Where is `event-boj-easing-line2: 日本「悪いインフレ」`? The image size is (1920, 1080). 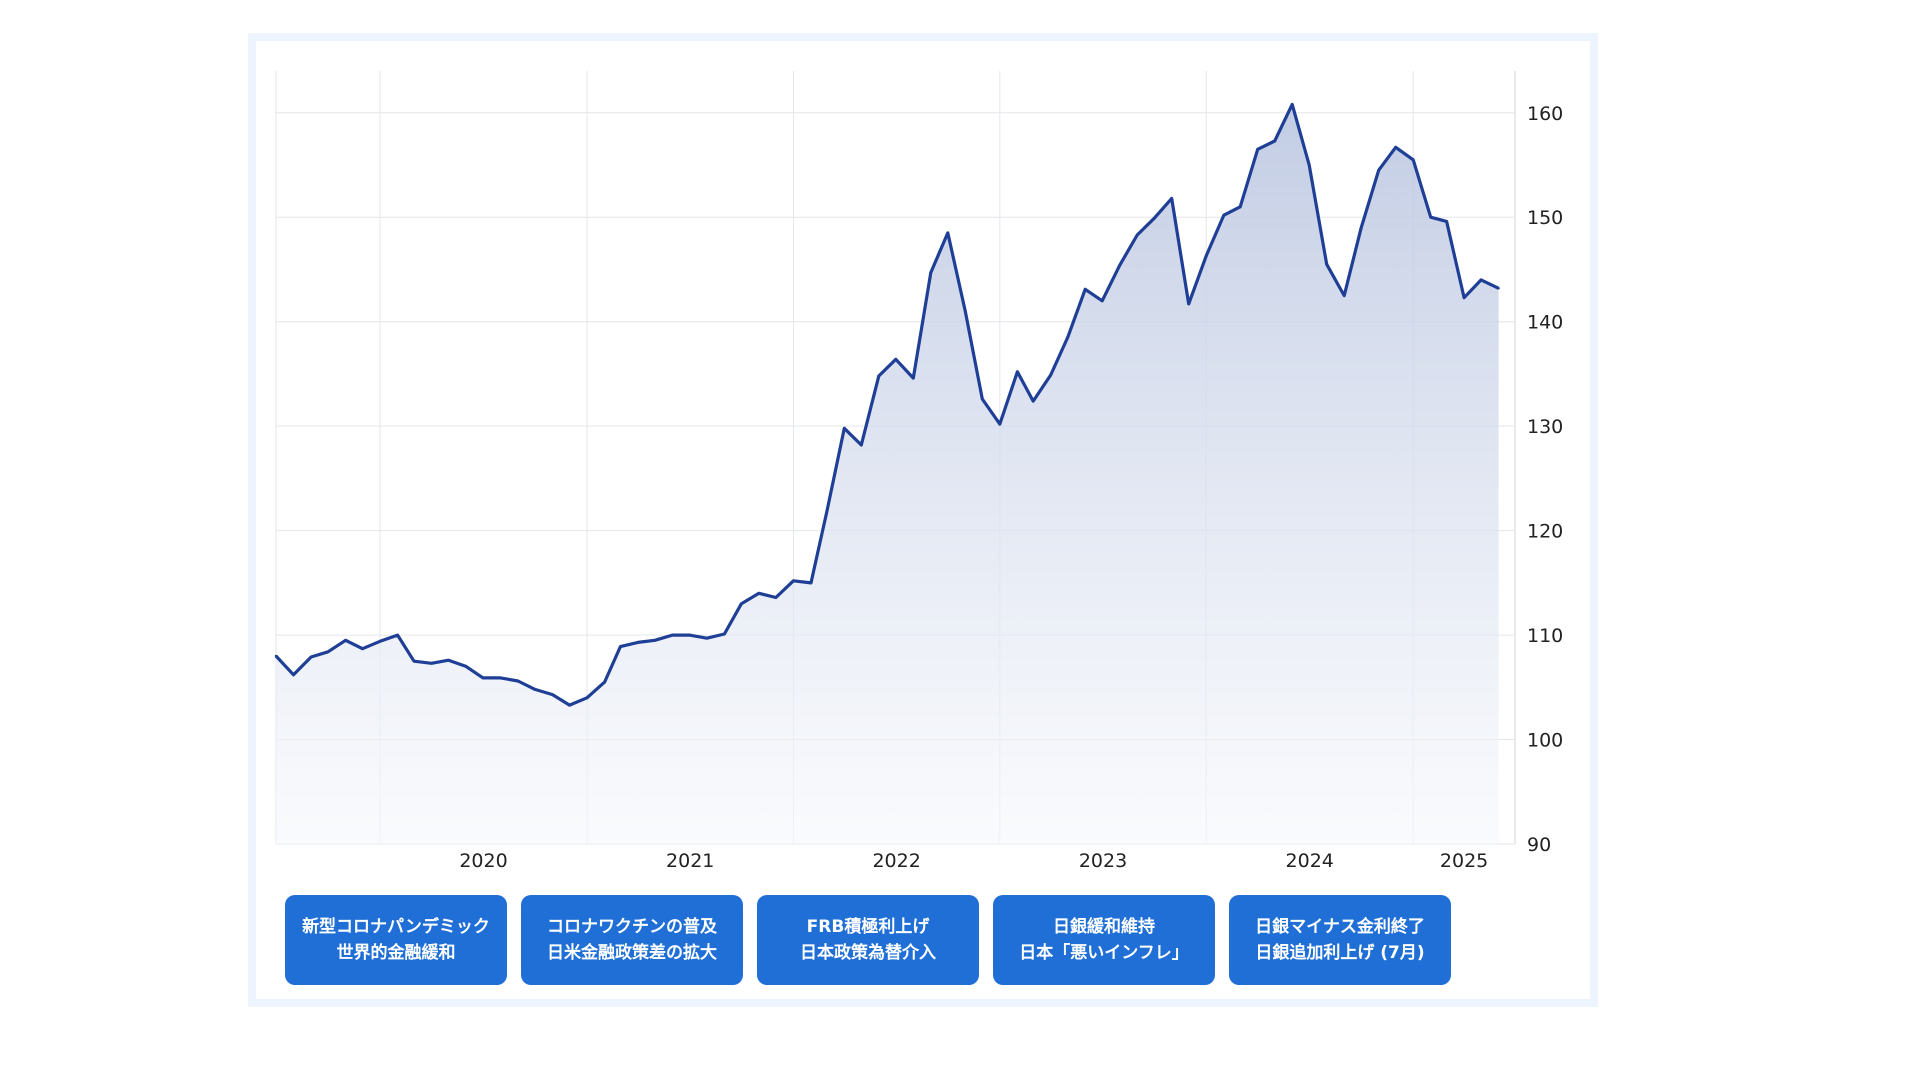
event-boj-easing-line2: 日本「悪いインフレ」 is located at coordinates (1104, 953).